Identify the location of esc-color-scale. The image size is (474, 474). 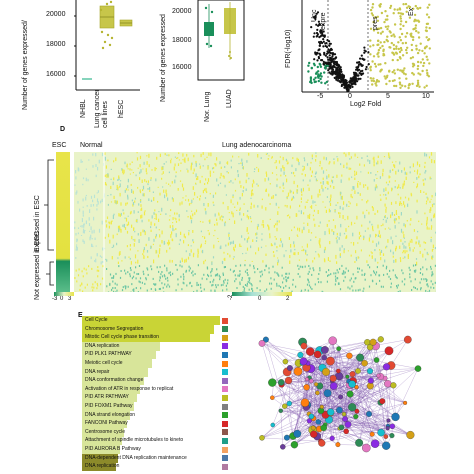
(64, 294).